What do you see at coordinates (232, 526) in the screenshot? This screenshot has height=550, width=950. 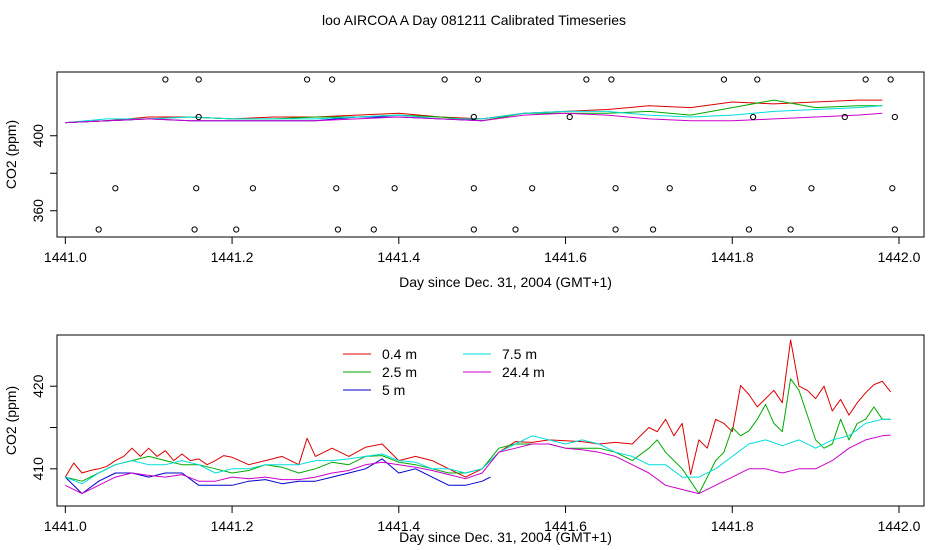 I see `chart-1-x-tick-label: 1441.2` at bounding box center [232, 526].